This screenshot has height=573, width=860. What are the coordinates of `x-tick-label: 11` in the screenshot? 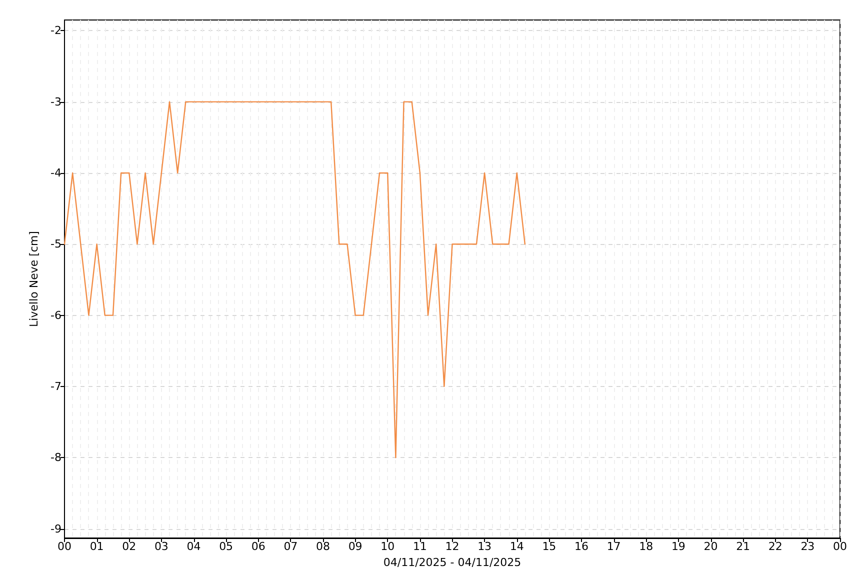 It's located at (419, 546).